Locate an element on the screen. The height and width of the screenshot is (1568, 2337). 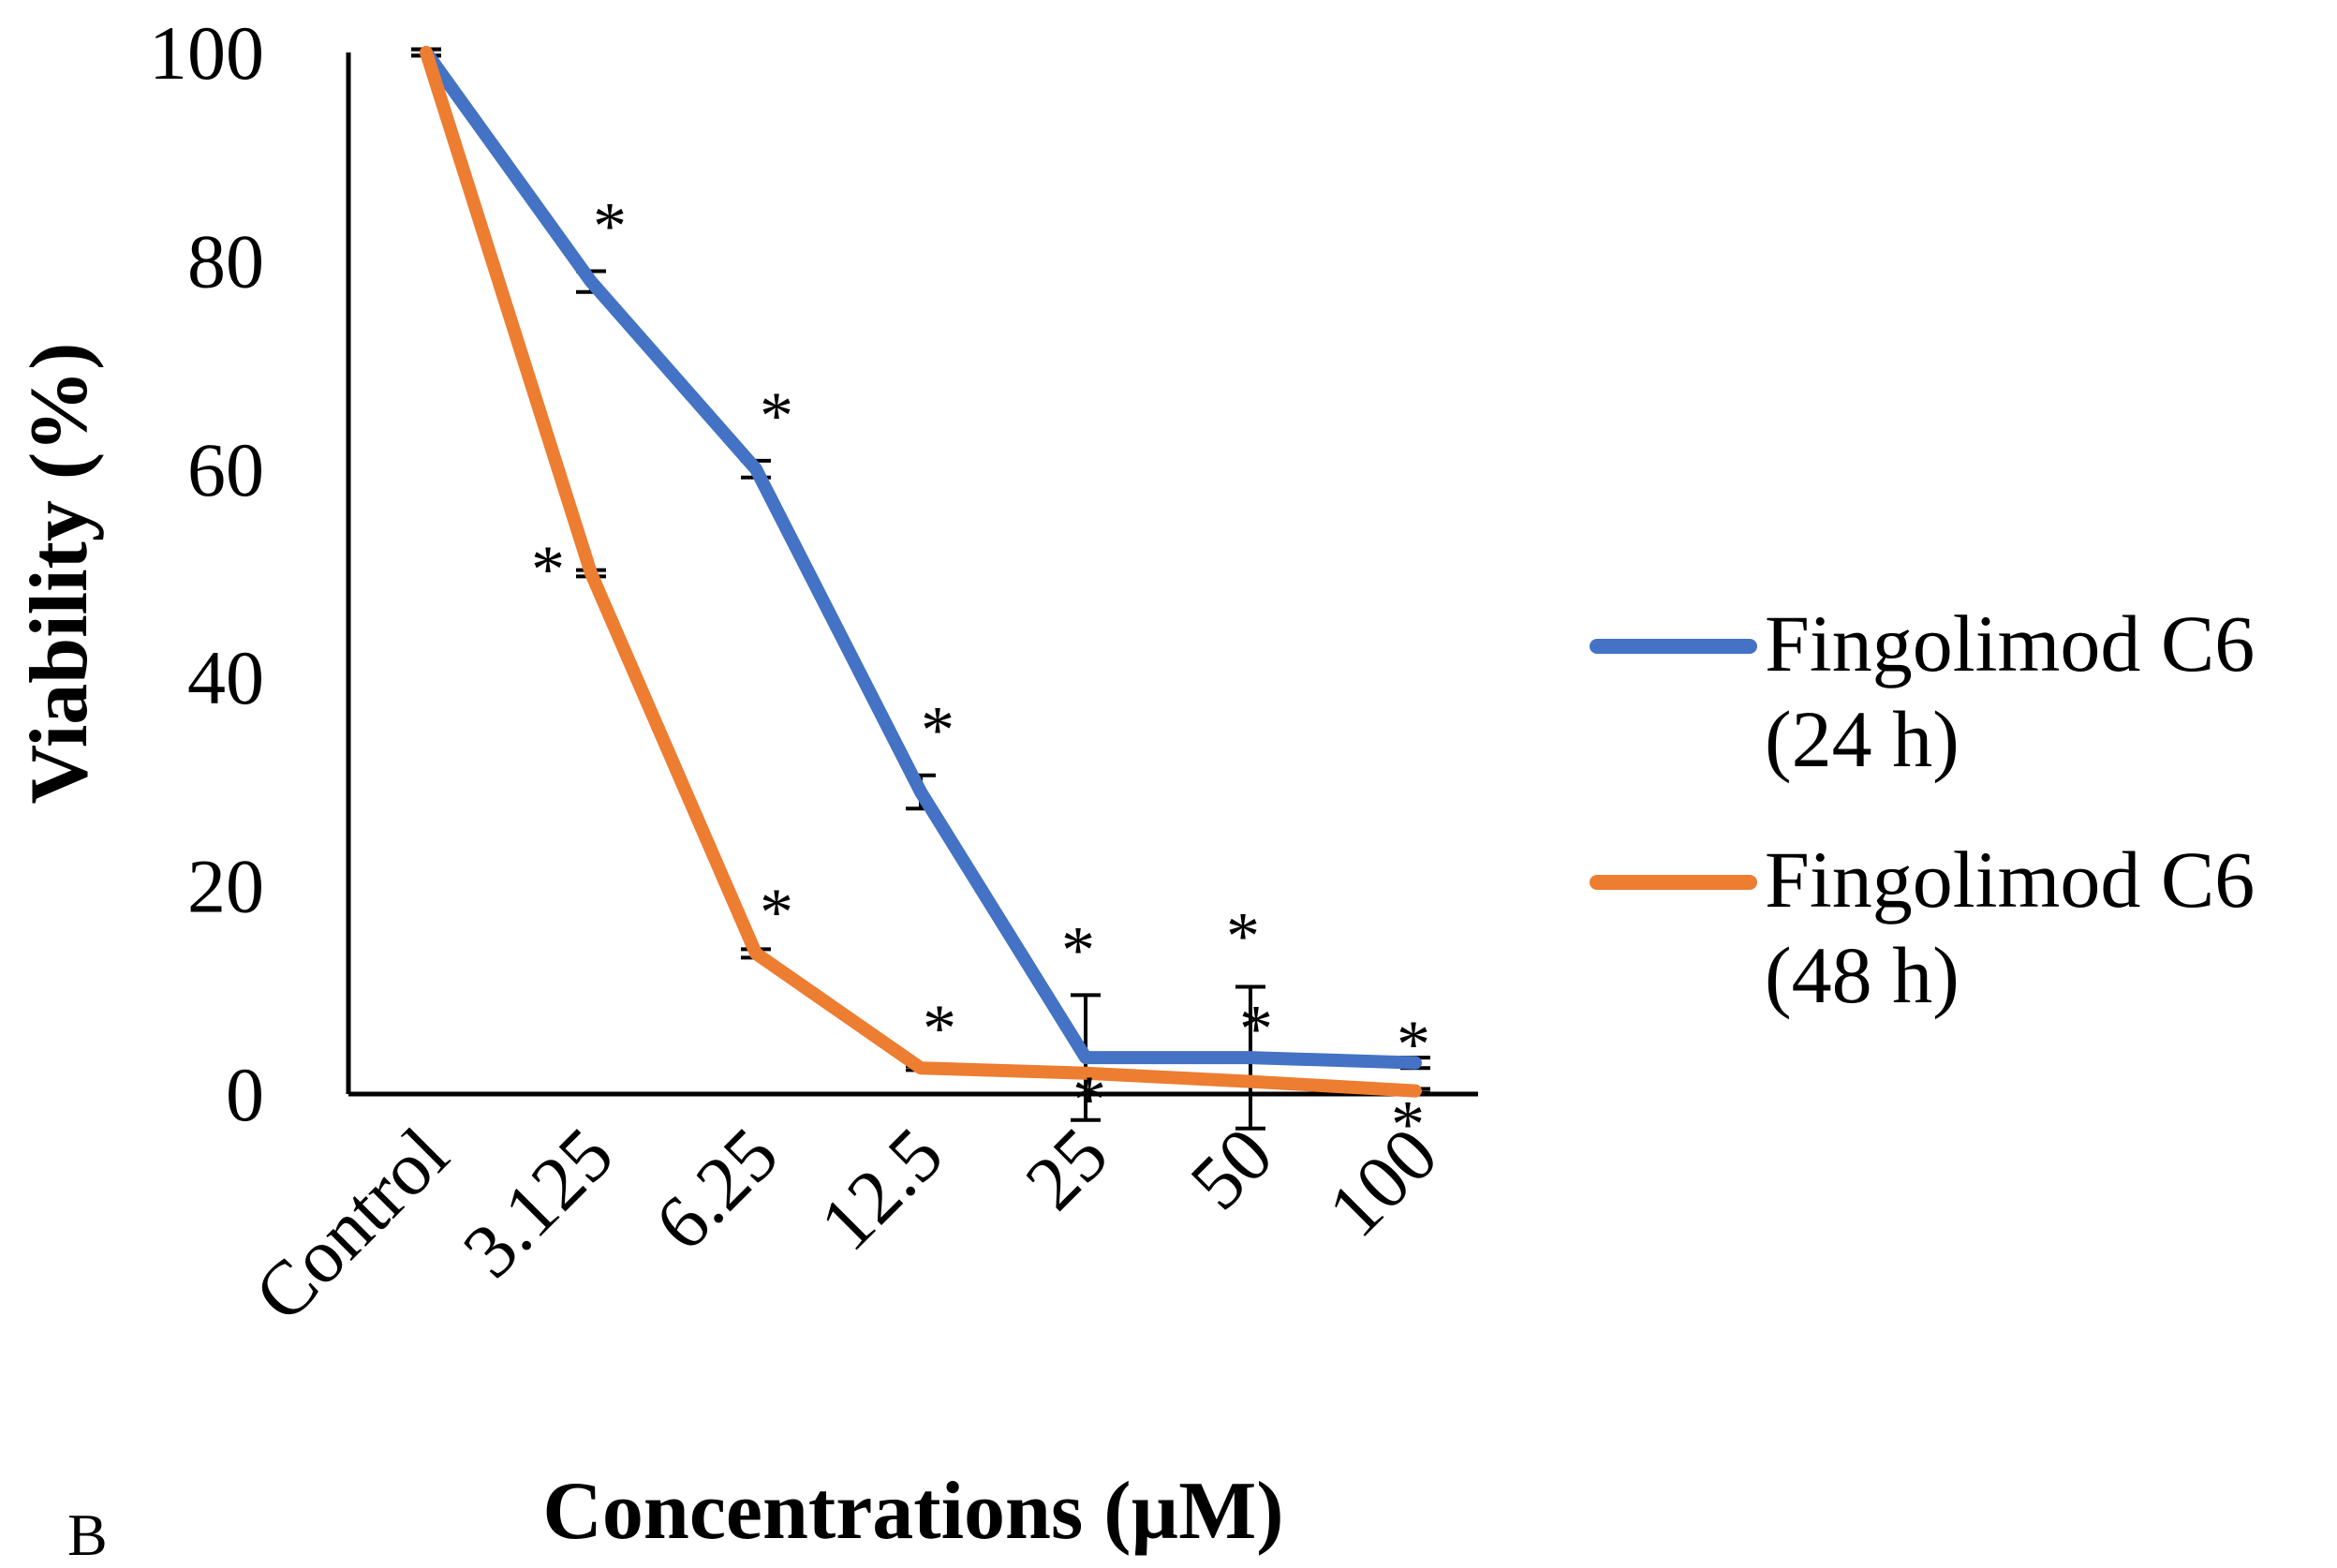
legend-entry-48h: Fingolimod C6 (48 h) is located at coordinates (1923, 927).